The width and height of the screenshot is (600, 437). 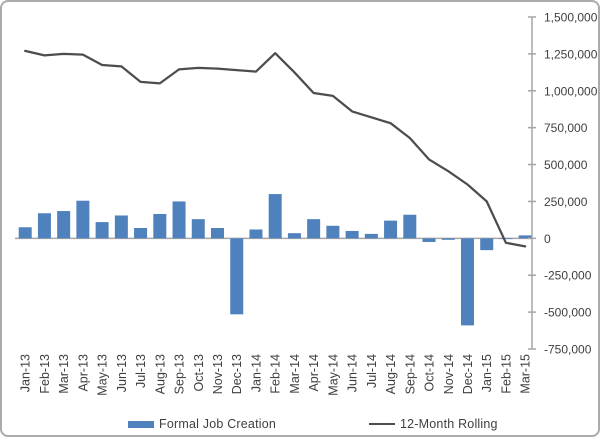 What do you see at coordinates (566, 165) in the screenshot?
I see `y-tick-label-500,000: 500,000` at bounding box center [566, 165].